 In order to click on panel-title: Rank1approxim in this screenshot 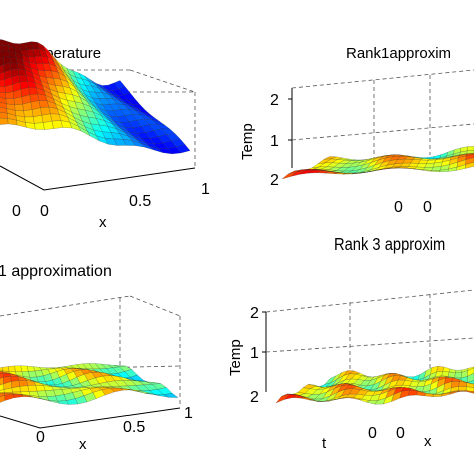, I will do `click(398, 53)`.